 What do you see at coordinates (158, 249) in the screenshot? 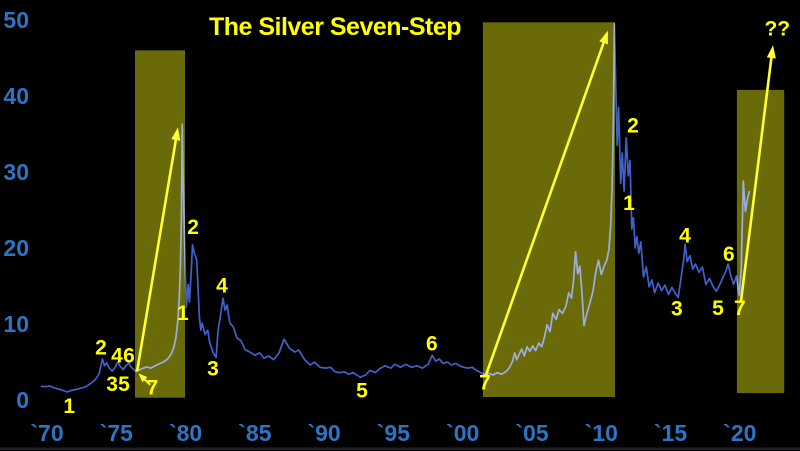
I see `advance-arrow-1976-1980` at bounding box center [158, 249].